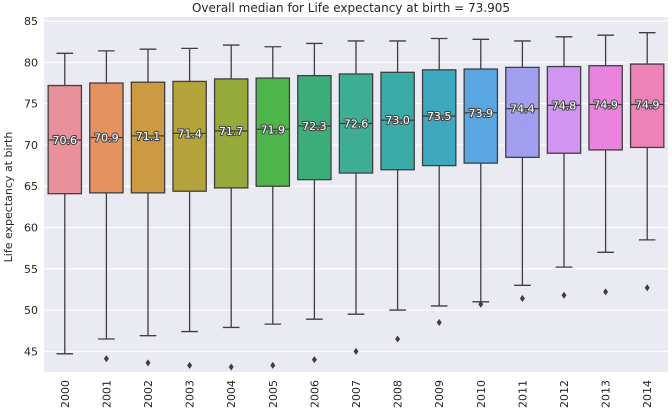  What do you see at coordinates (31, 62) in the screenshot?
I see `y-tick-label: 80` at bounding box center [31, 62].